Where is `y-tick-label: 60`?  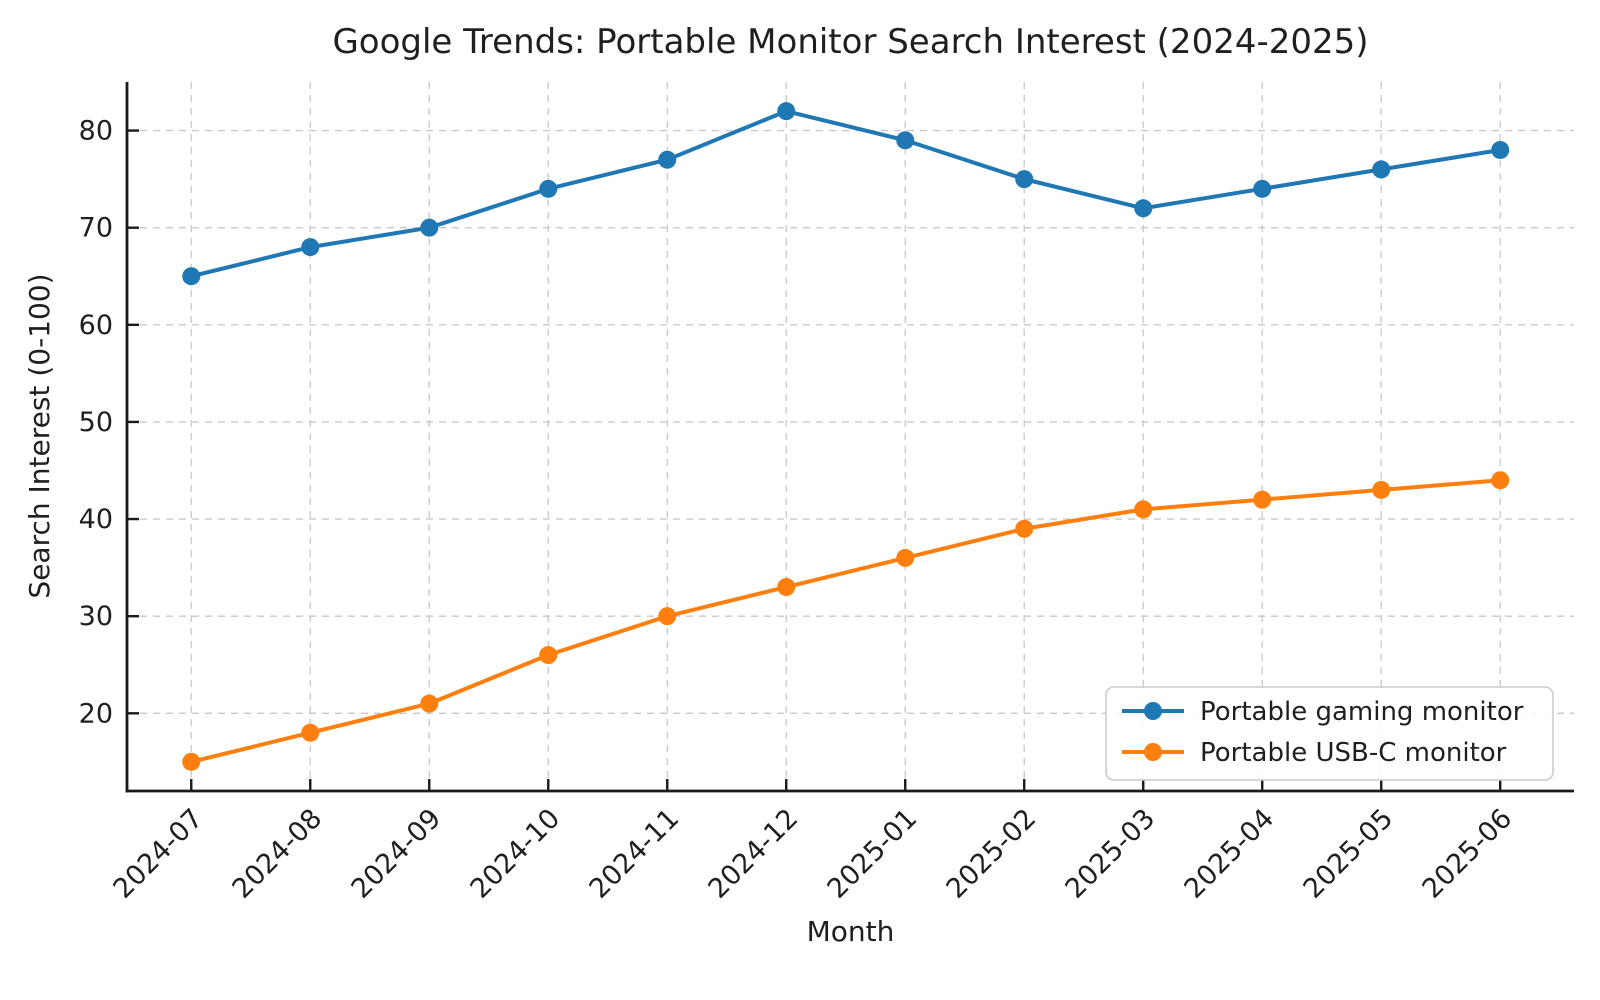
y-tick-label: 60 is located at coordinates (96, 325).